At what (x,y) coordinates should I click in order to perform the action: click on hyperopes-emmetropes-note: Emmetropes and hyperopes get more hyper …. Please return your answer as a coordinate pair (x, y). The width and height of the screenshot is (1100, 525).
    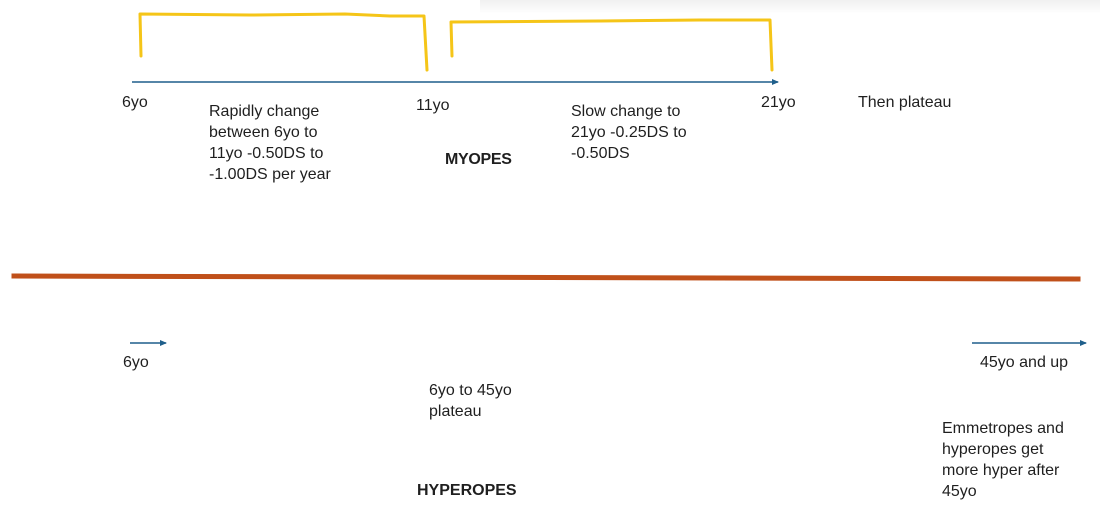
    Looking at the image, I should click on (1003, 460).